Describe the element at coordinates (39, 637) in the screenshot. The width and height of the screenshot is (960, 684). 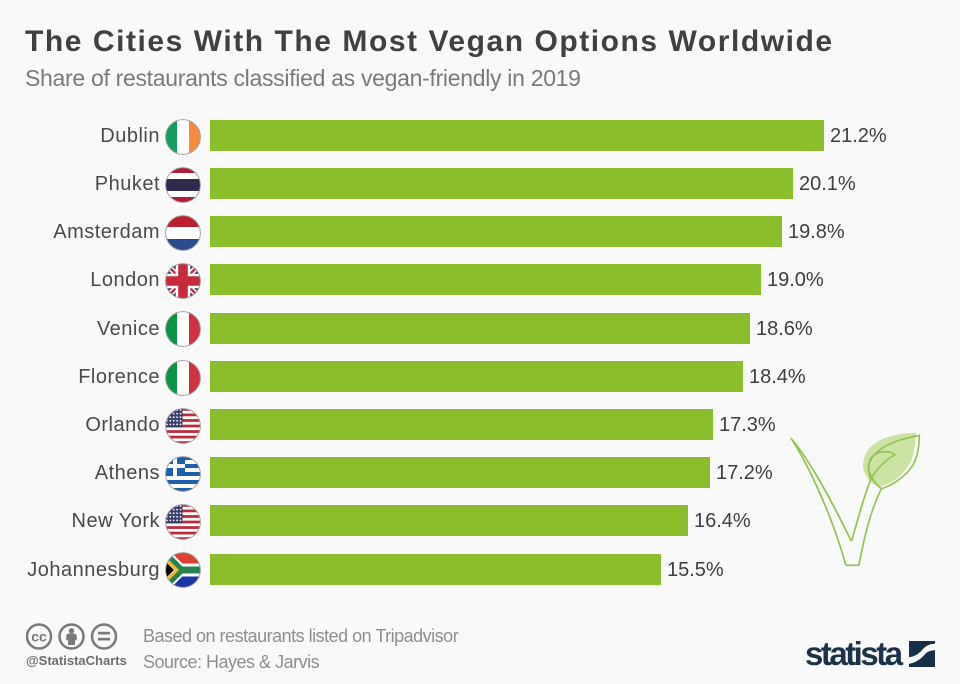
I see `svg-text: cc` at that location.